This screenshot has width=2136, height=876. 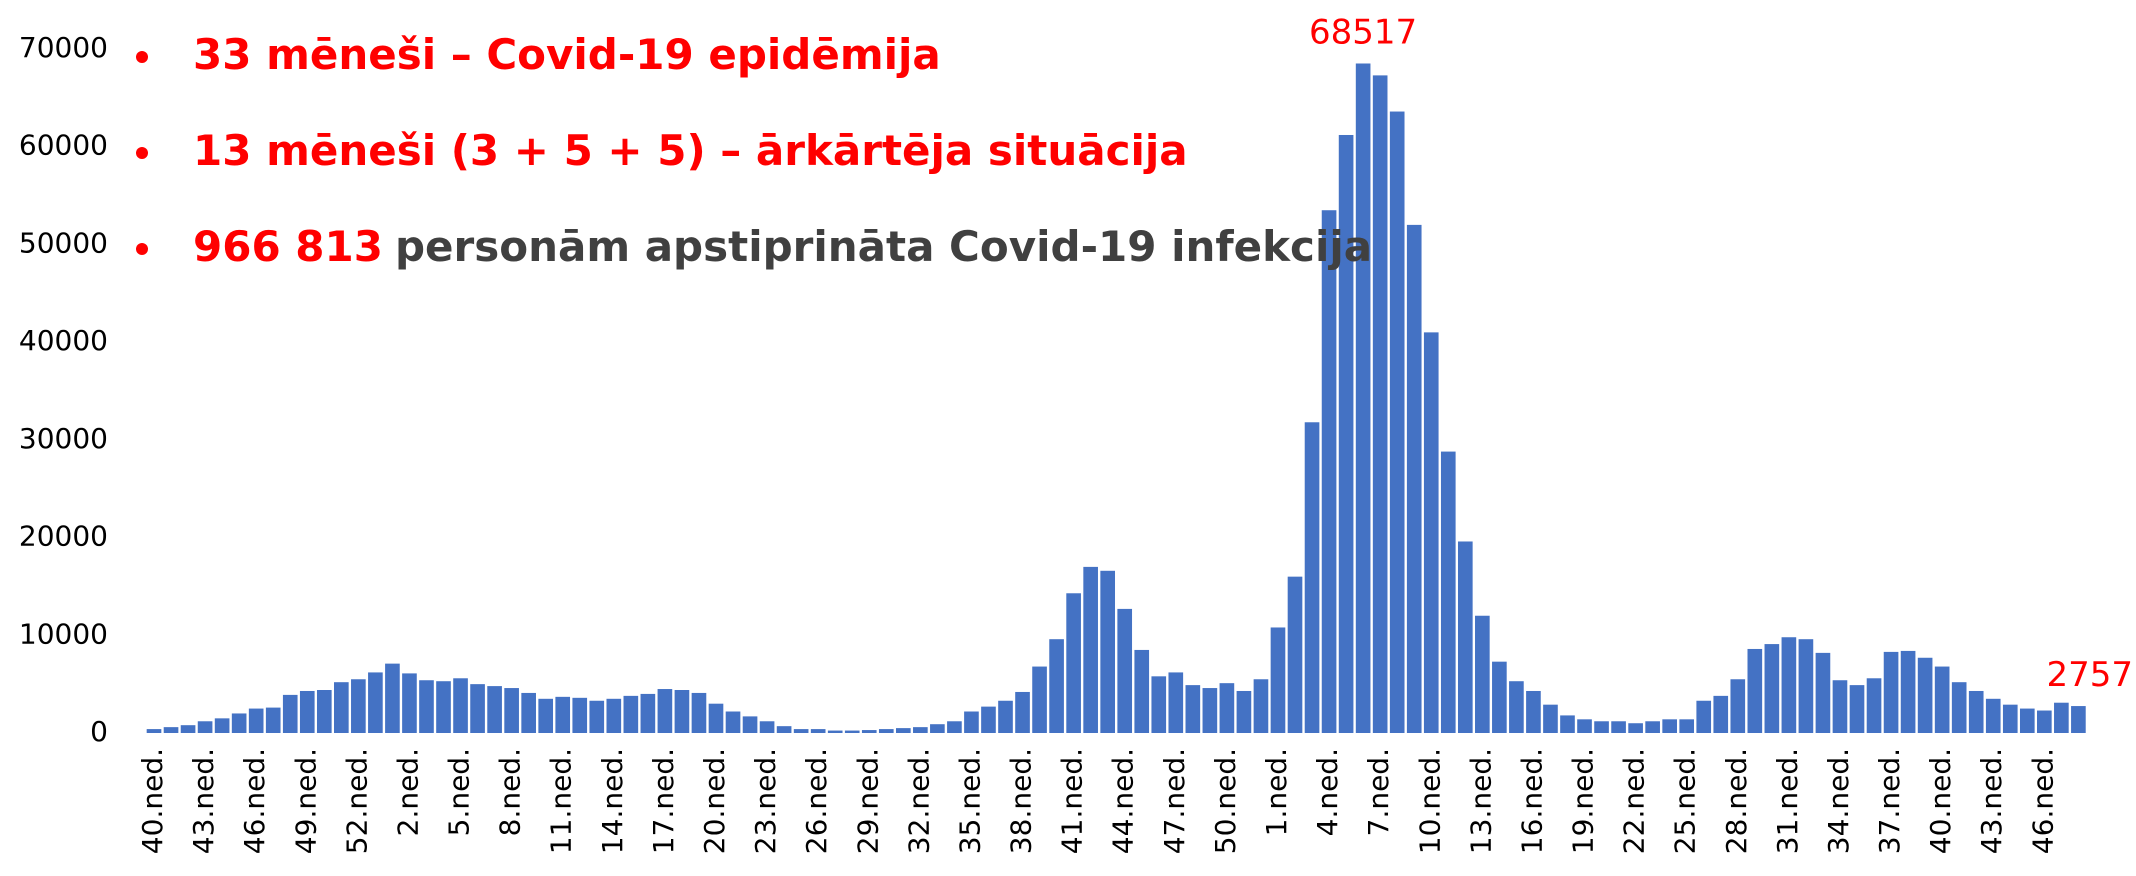 What do you see at coordinates (1583, 801) in the screenshot?
I see `x-tick-label: 19.ned.` at bounding box center [1583, 801].